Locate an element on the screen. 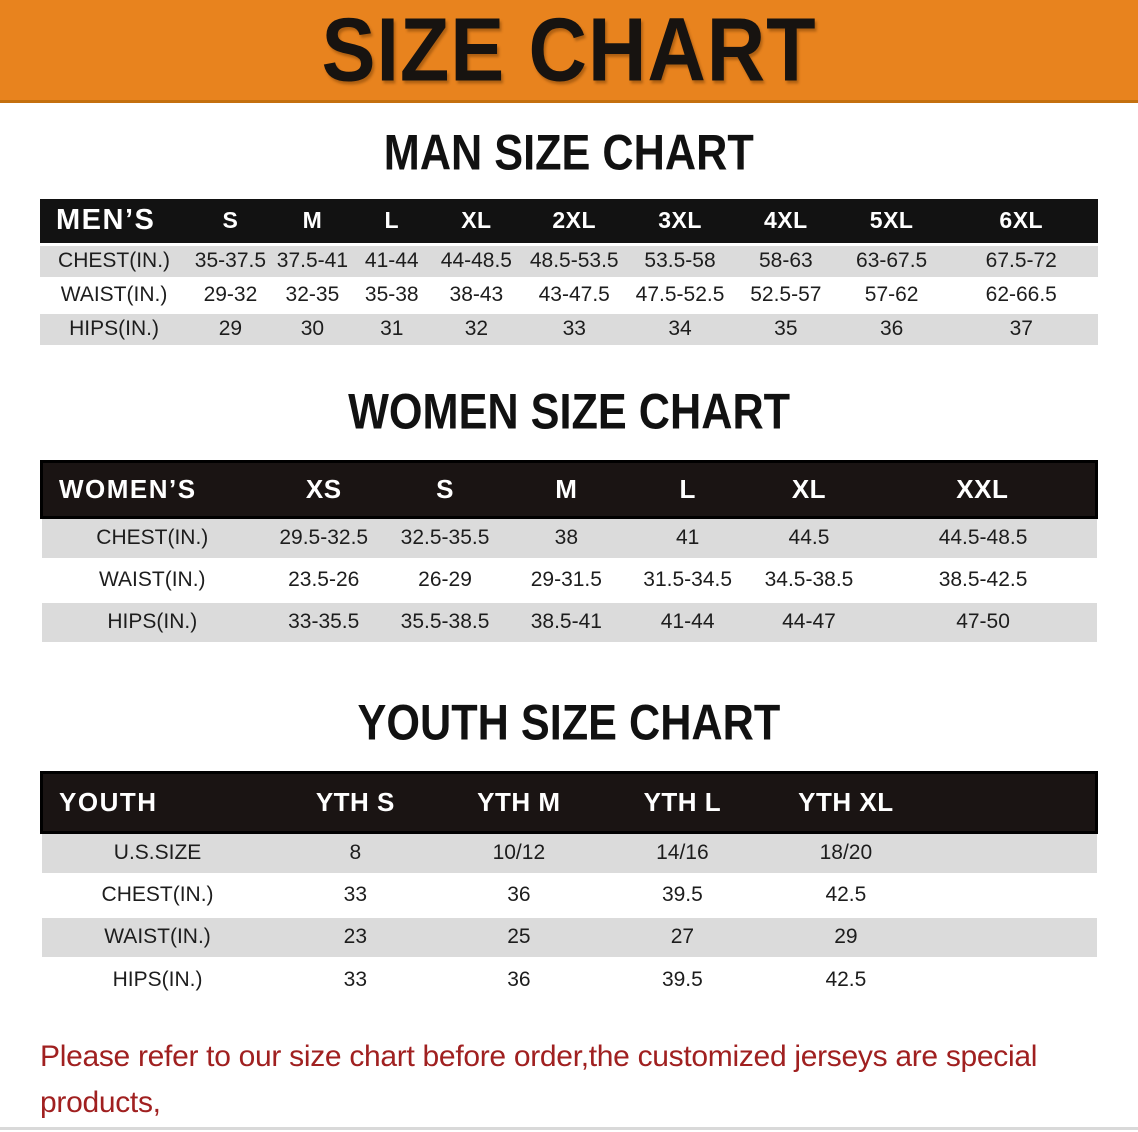 The height and width of the screenshot is (1132, 1138). size-cell: 23 is located at coordinates (355, 936).